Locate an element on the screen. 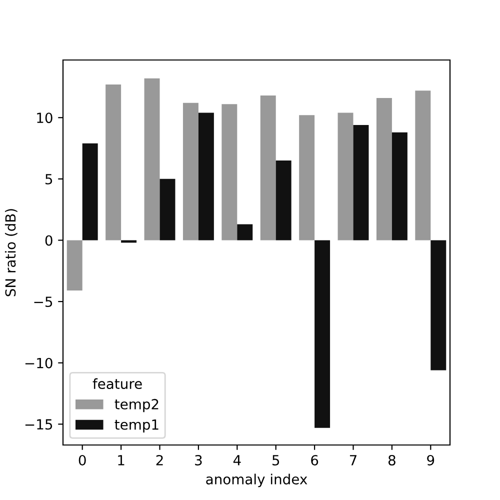  y-tick-label: 10 is located at coordinates (44, 118).